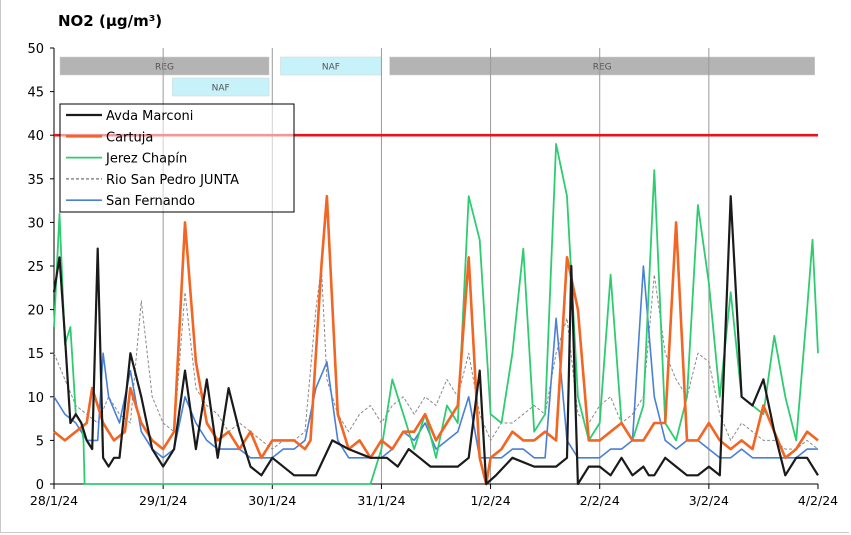  What do you see at coordinates (149, 116) in the screenshot?
I see `legend-label: Avda Marconi` at bounding box center [149, 116].